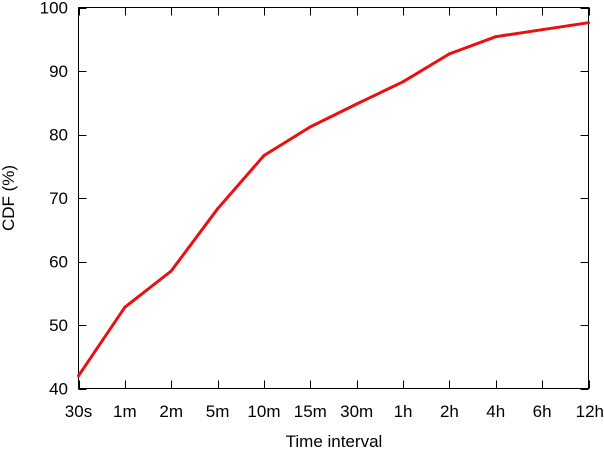  I want to click on x-tick-labels: 30s 1m 2m 5m 10m 15m 30m 1h 2h 4h 6h 12h, so click(334, 411).